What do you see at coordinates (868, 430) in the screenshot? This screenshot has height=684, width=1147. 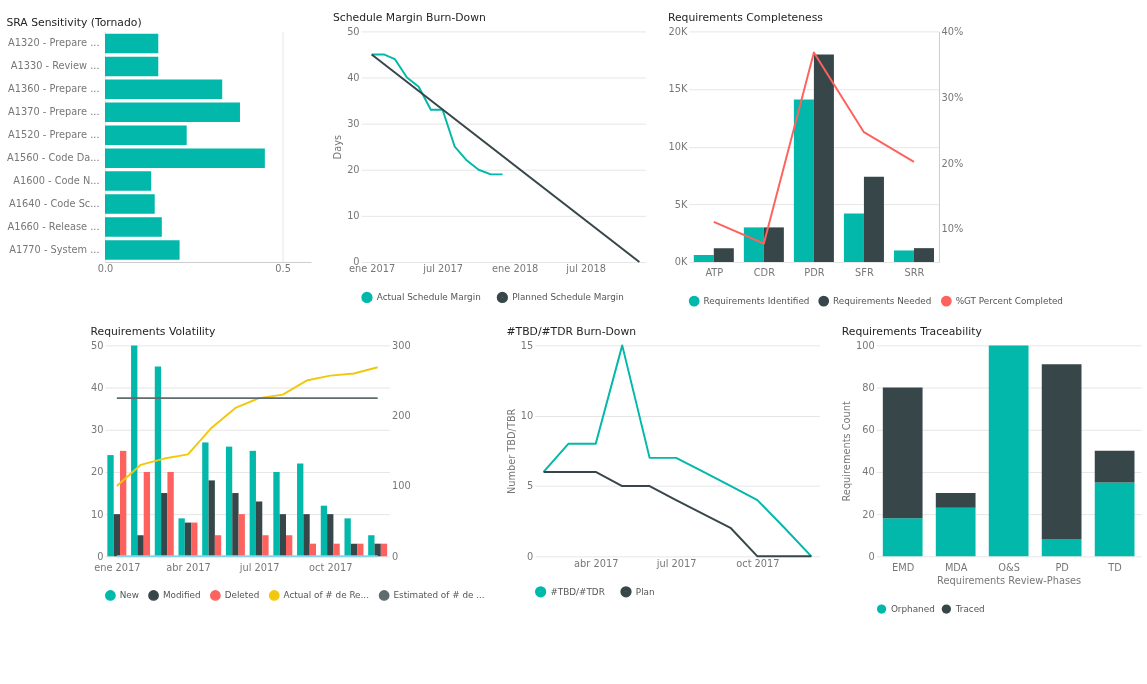 I see `y-tick-label: 60` at bounding box center [868, 430].